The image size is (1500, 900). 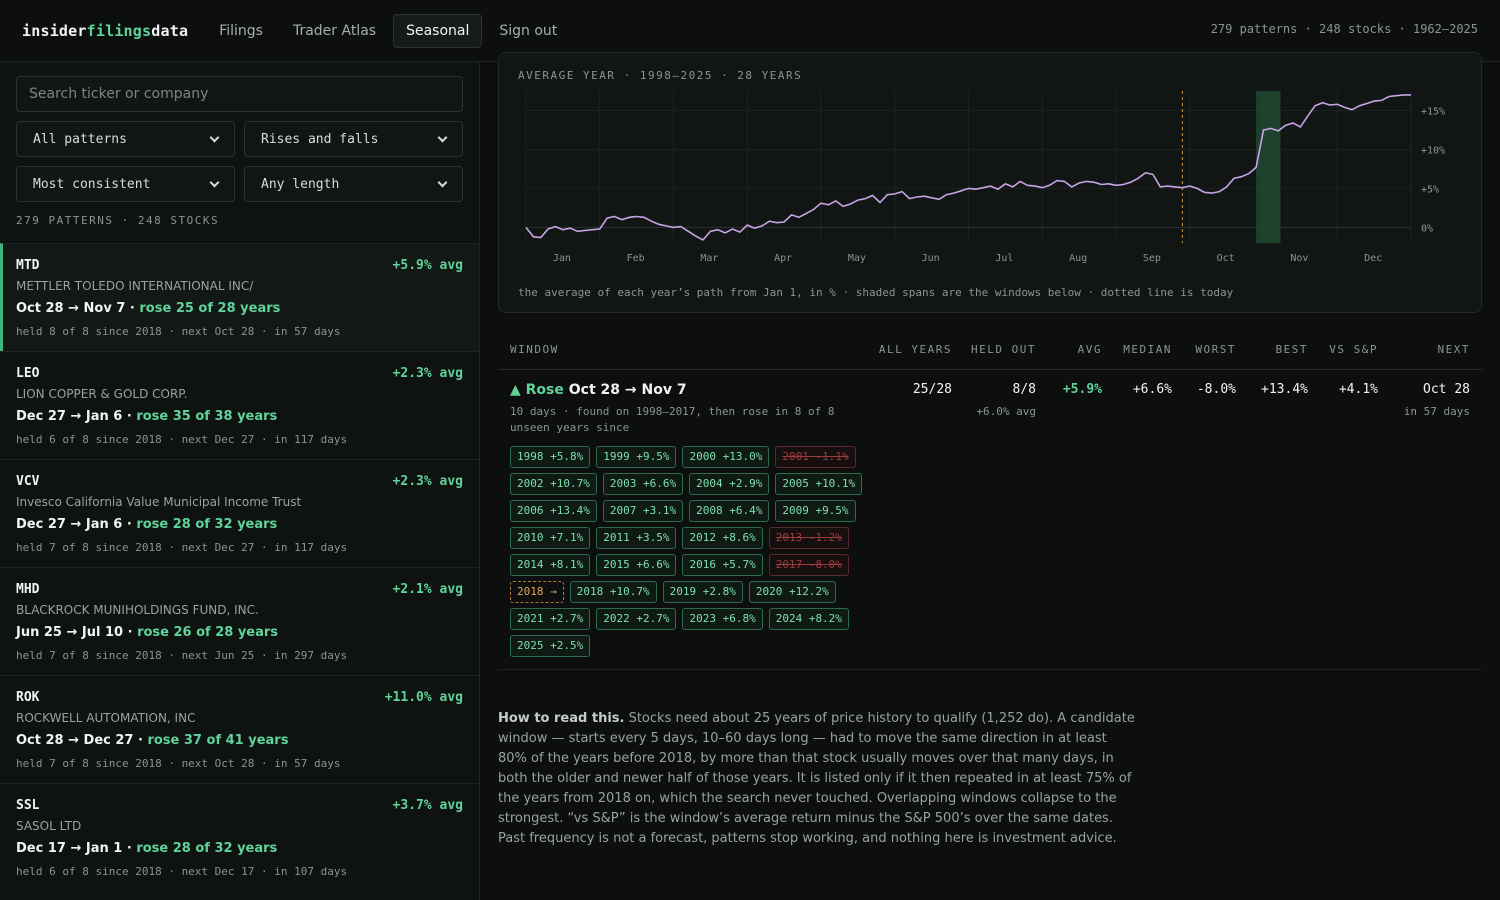 What do you see at coordinates (636, 457) in the screenshot?
I see `year-chip: 1999 +9.5%` at bounding box center [636, 457].